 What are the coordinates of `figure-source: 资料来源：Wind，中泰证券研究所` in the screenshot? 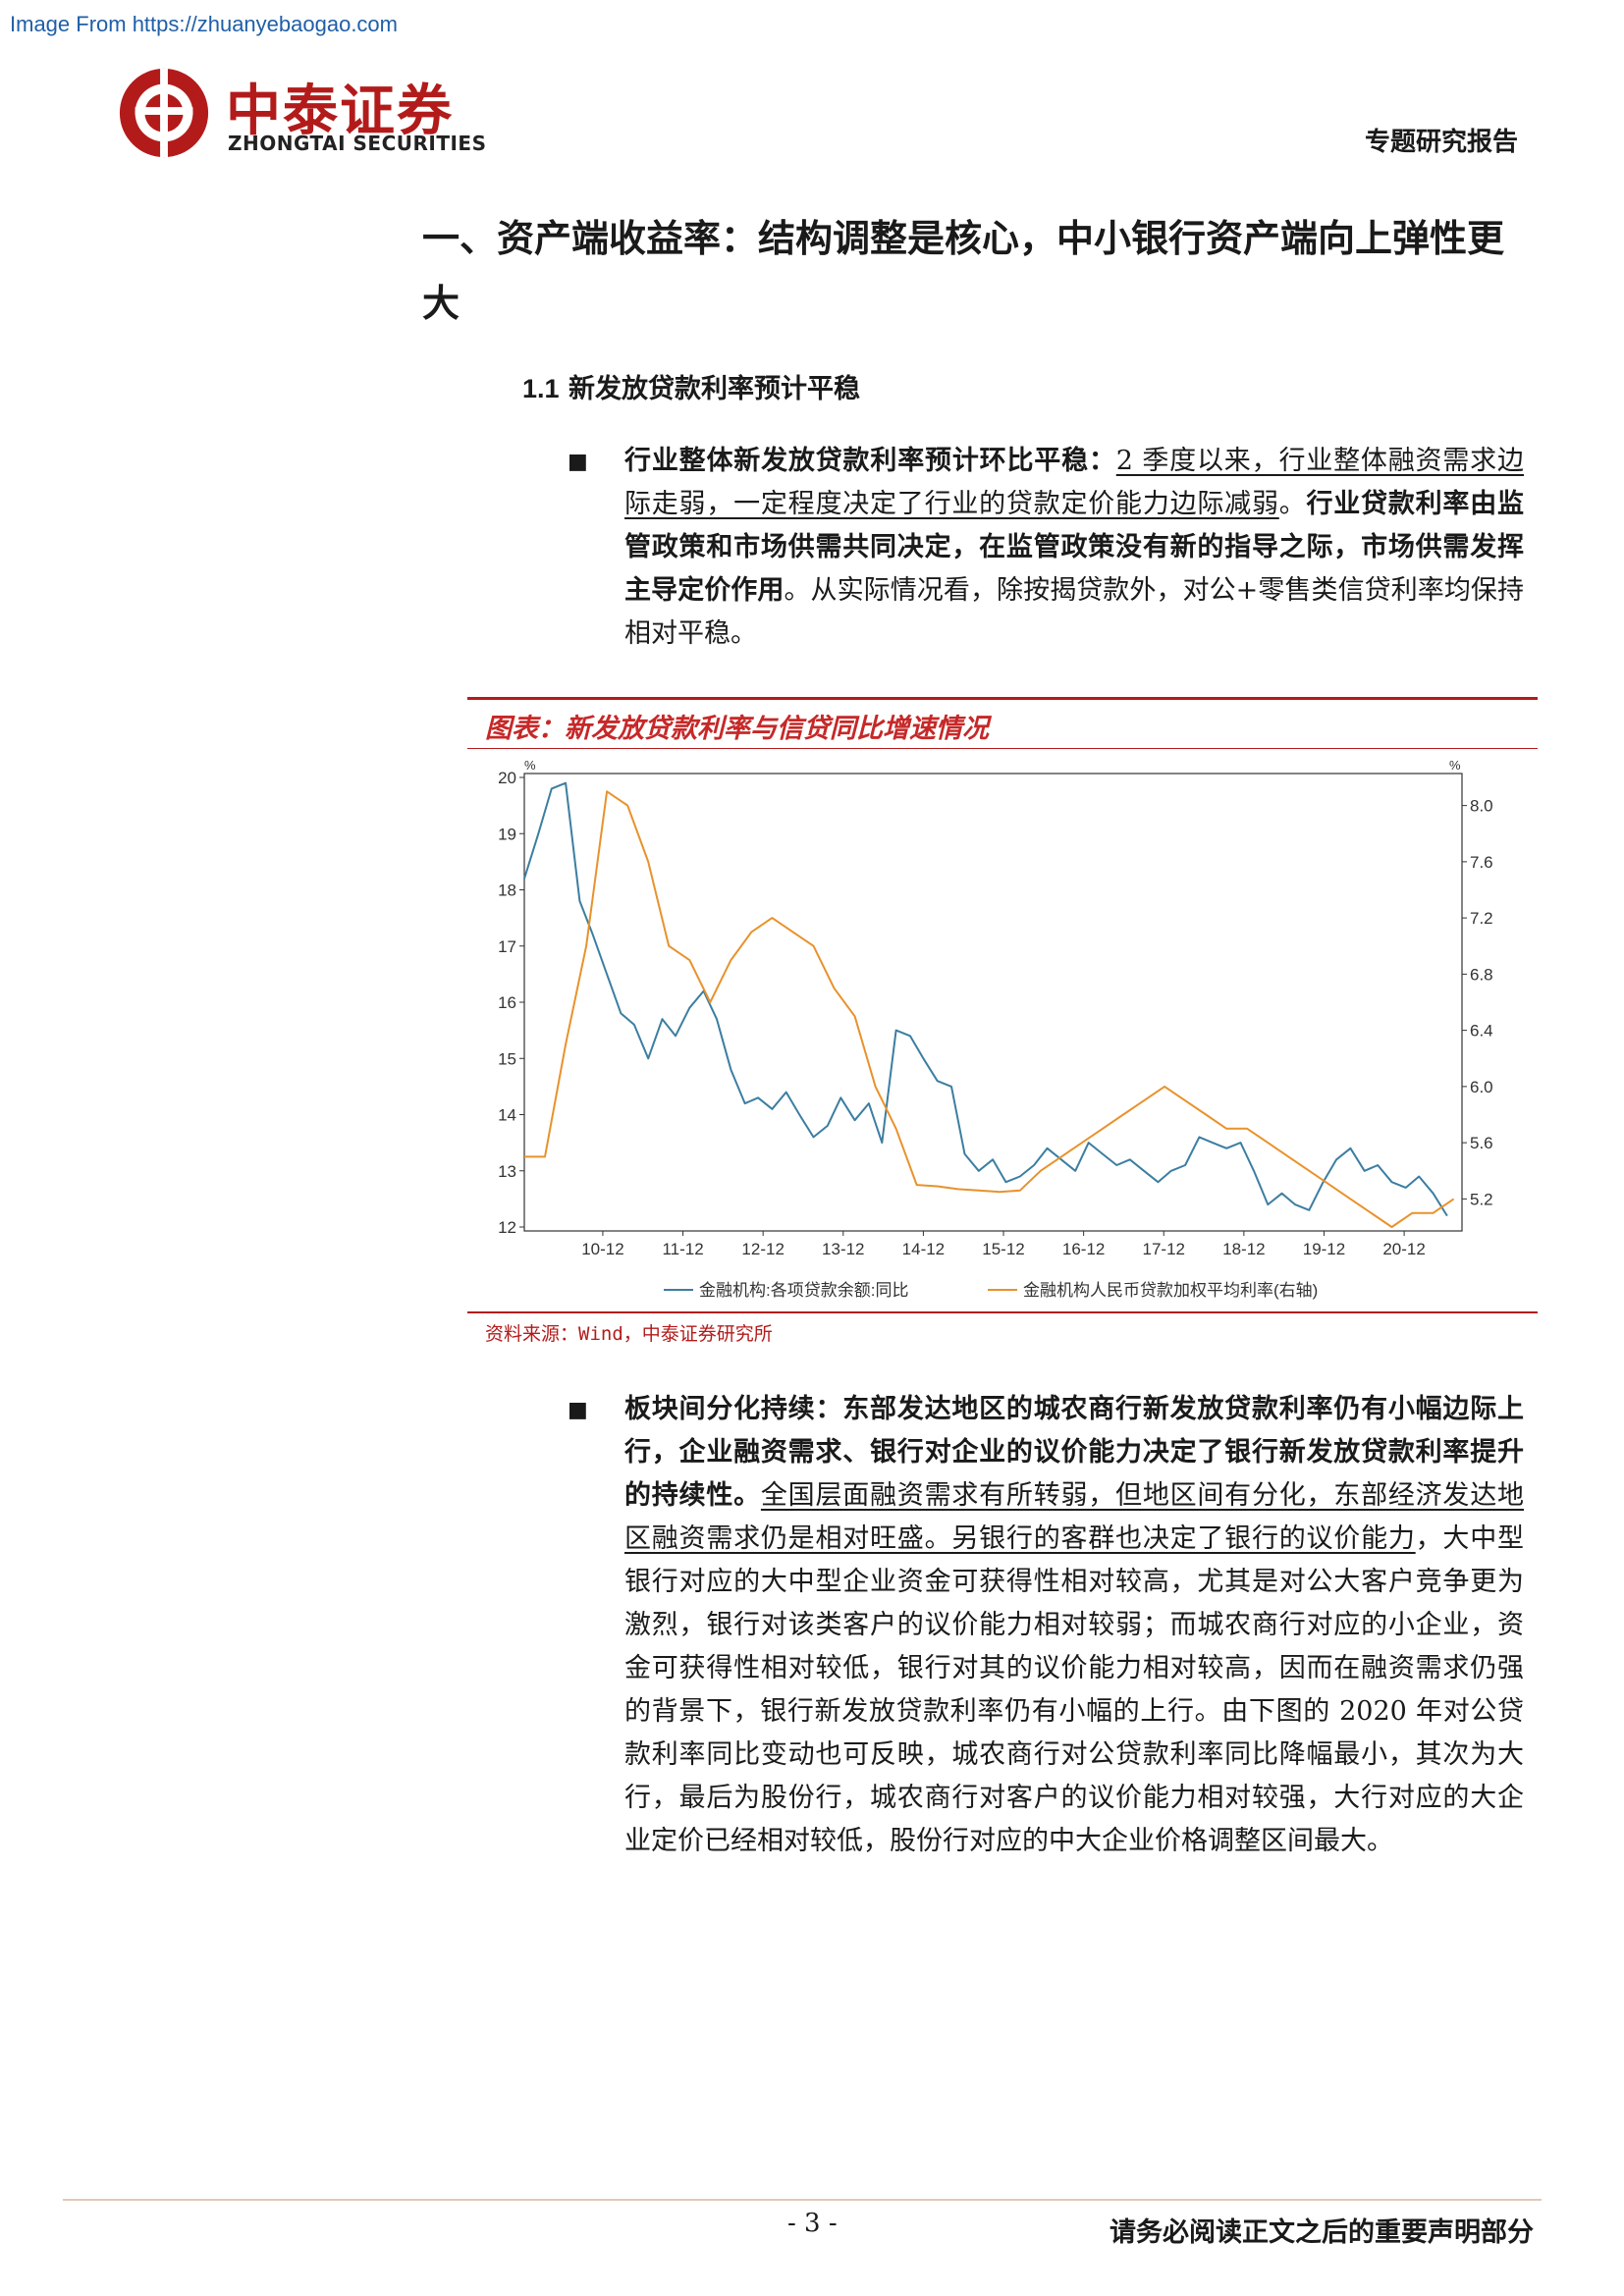 It's located at (629, 1334).